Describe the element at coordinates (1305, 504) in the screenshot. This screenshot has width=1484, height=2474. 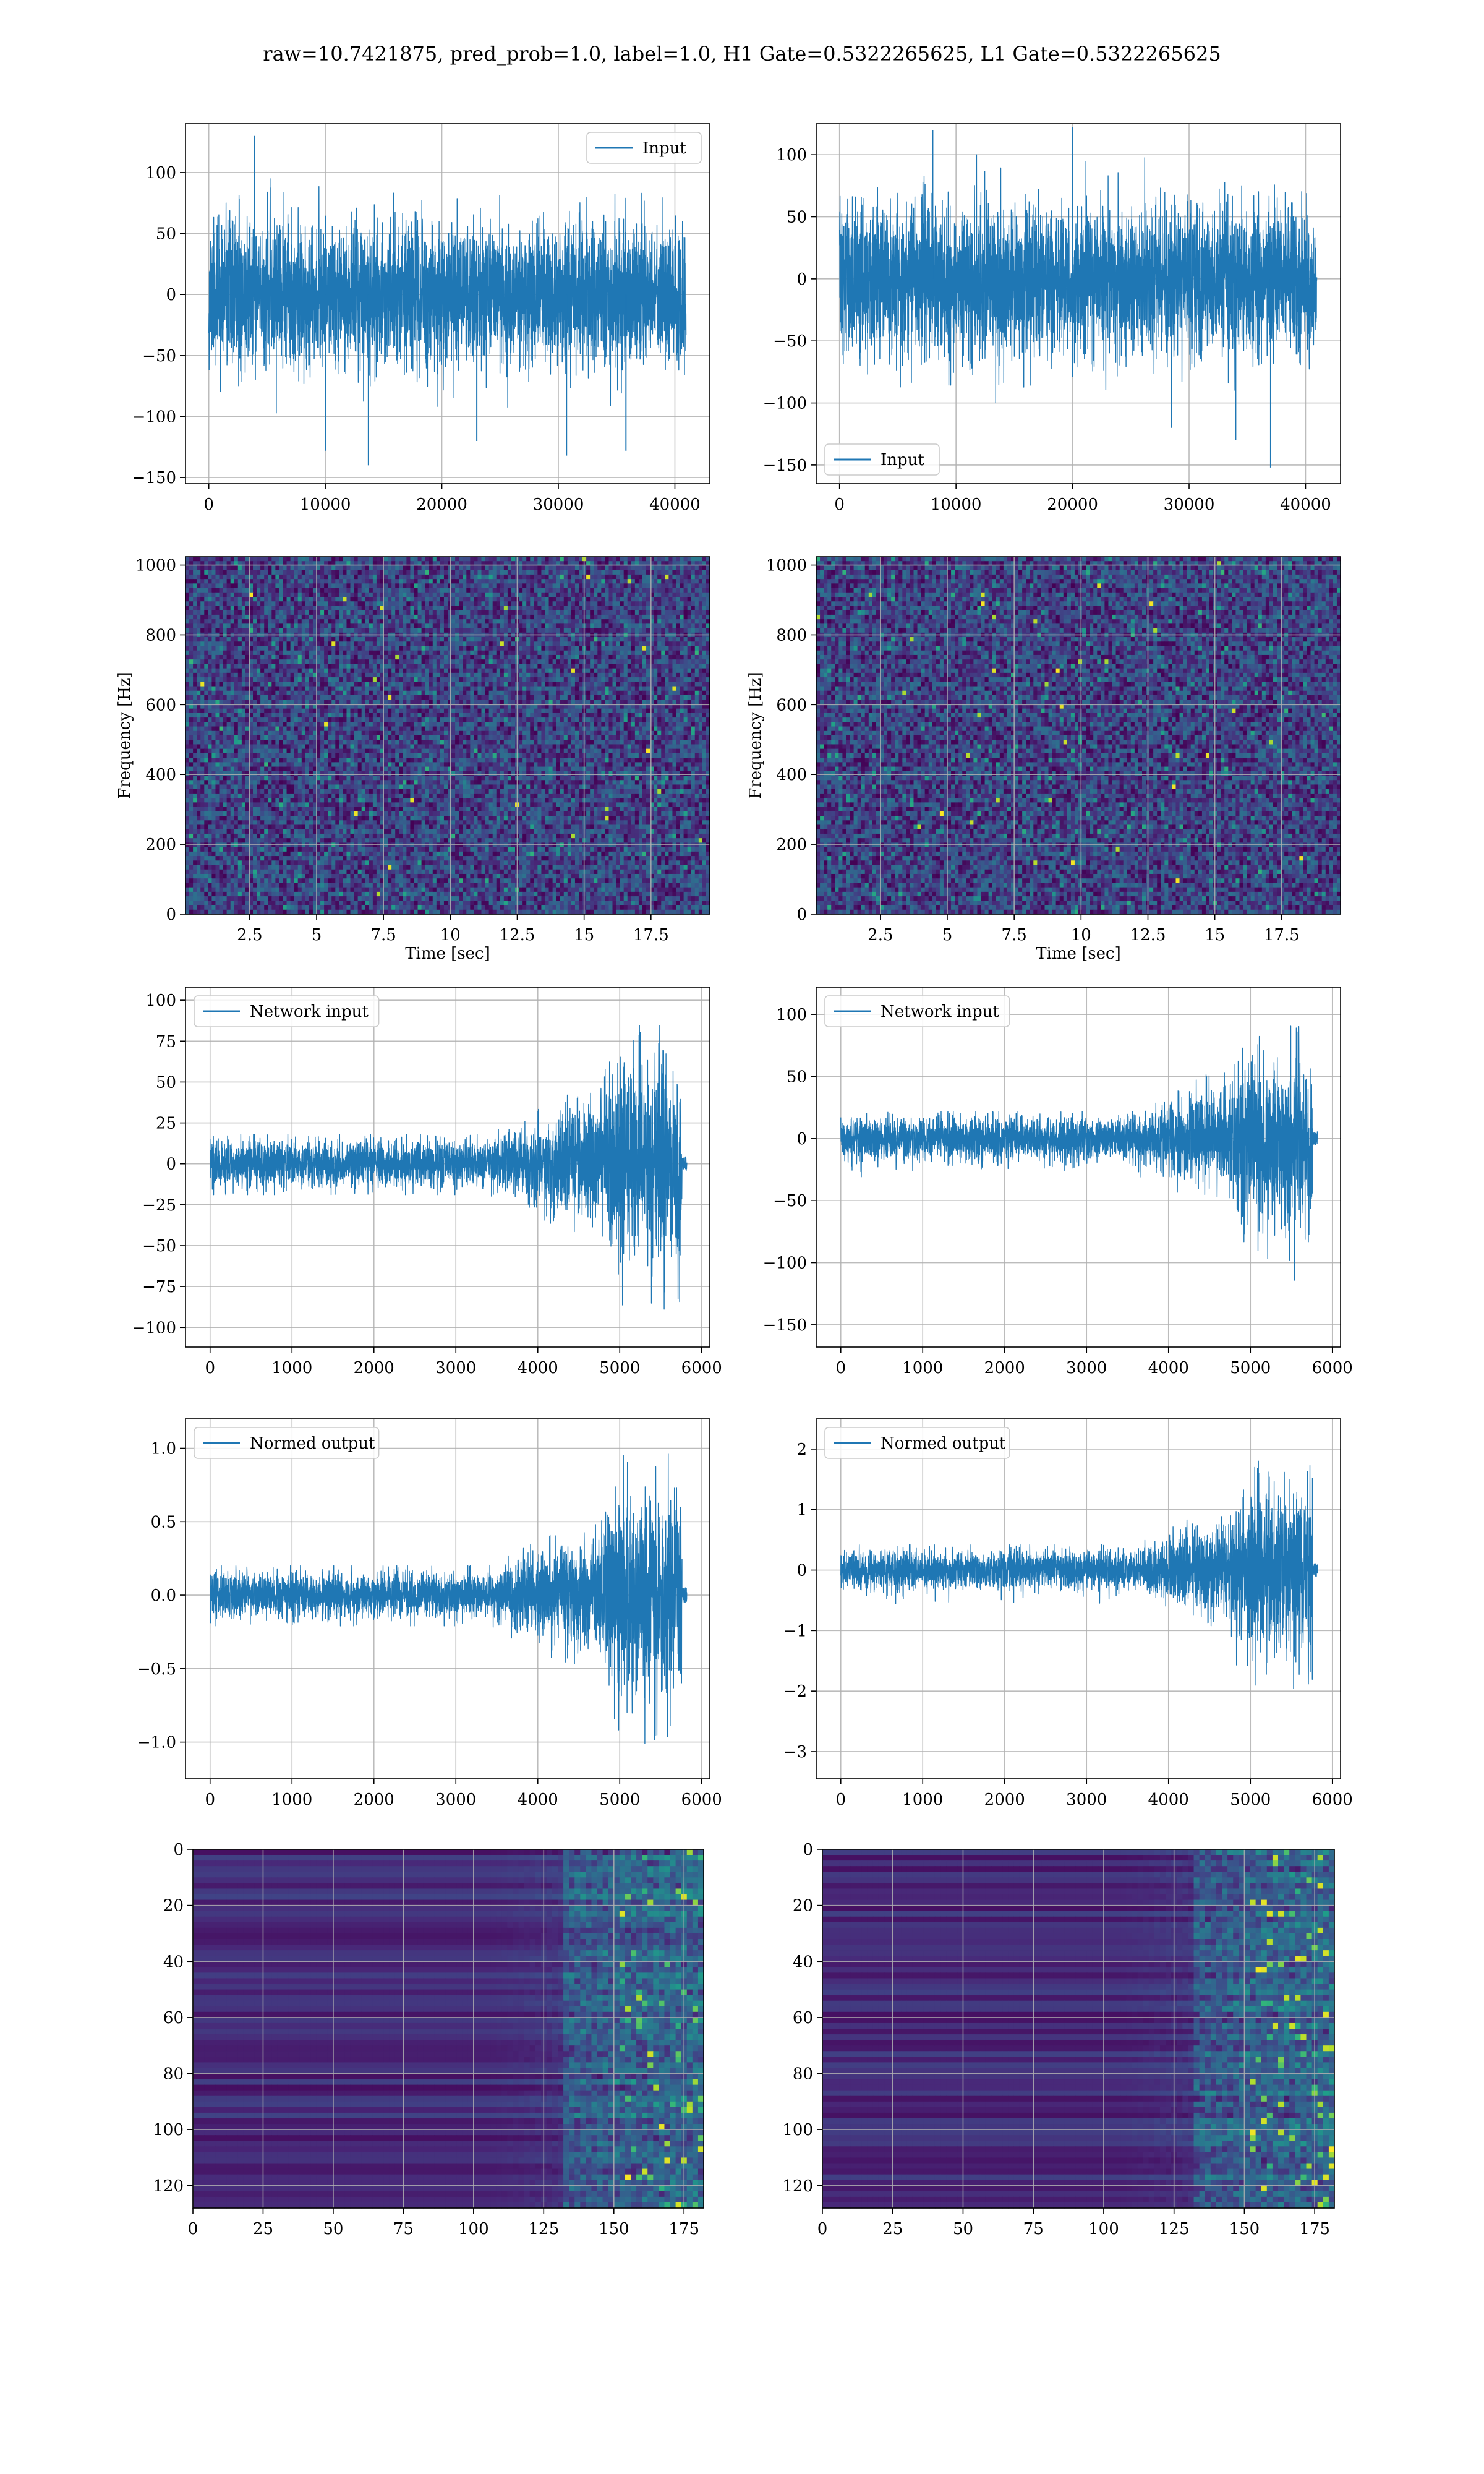
I see `x-tick-label: 40000` at that location.